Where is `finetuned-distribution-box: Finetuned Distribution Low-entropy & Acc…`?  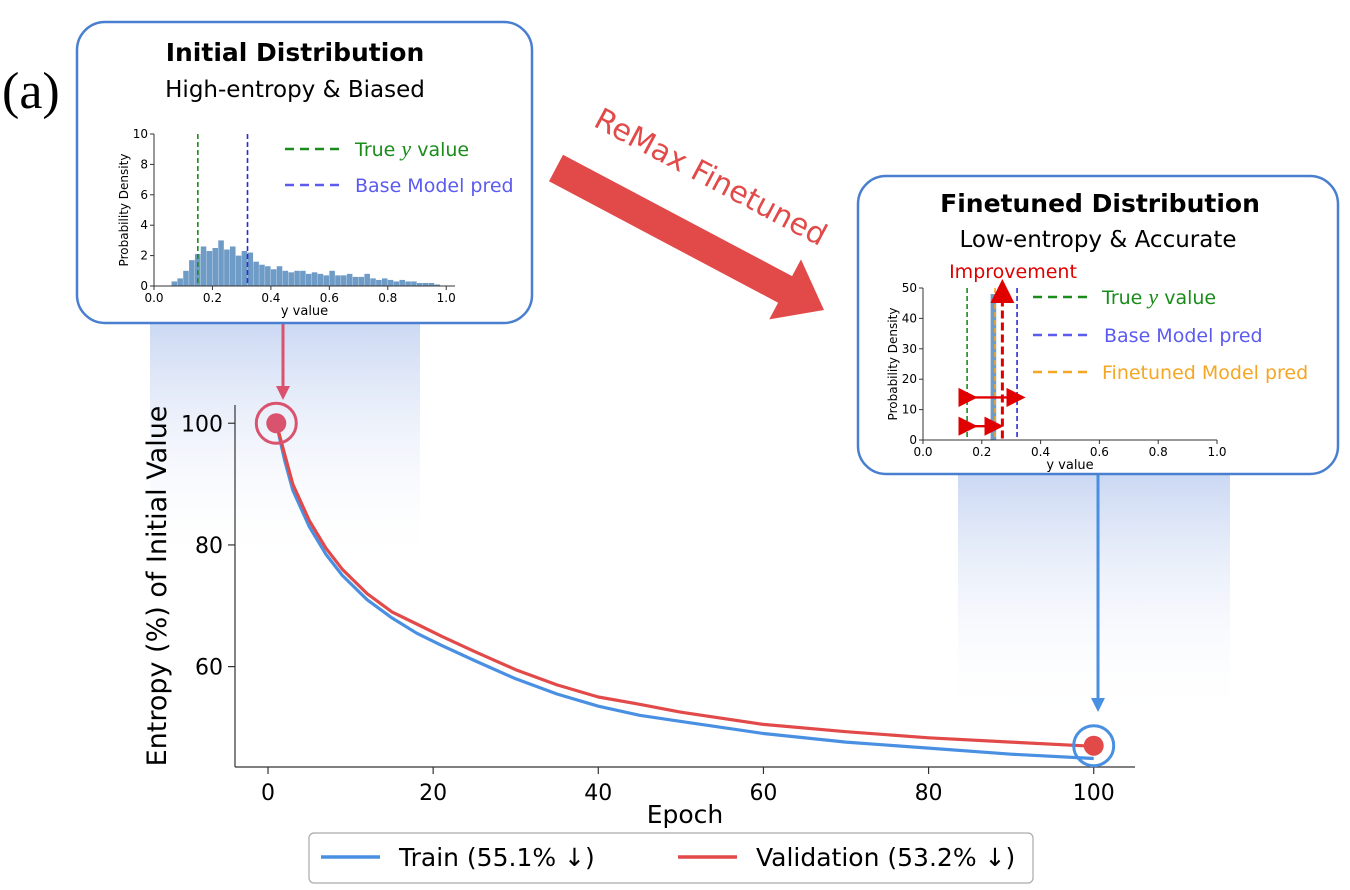 finetuned-distribution-box: Finetuned Distribution Low-entropy & Acc… is located at coordinates (1098, 325).